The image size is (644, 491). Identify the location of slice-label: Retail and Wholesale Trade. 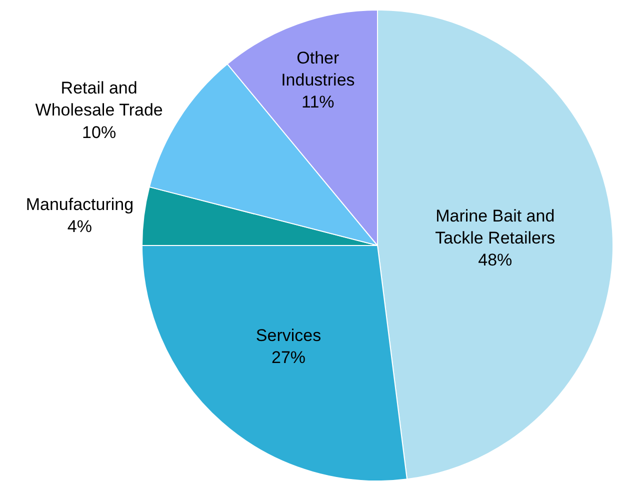
(99, 99).